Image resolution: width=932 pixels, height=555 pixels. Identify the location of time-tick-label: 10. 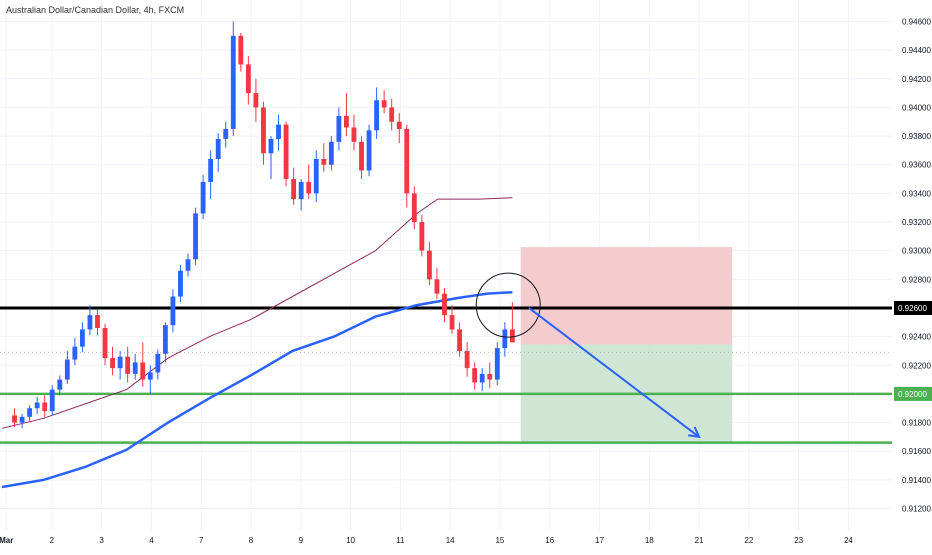
(350, 540).